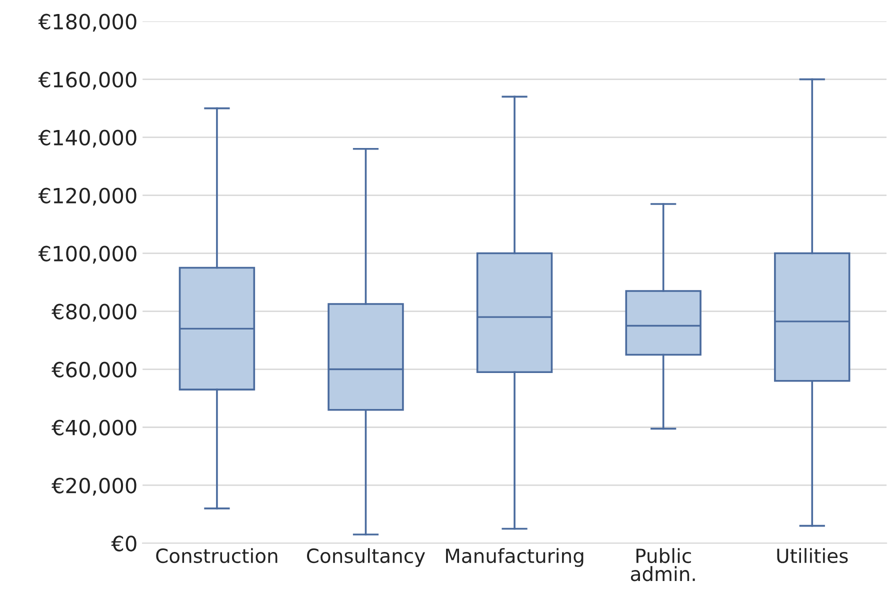 The width and height of the screenshot is (891, 609). What do you see at coordinates (87, 139) in the screenshot?
I see `y-tick-label: €140,000` at bounding box center [87, 139].